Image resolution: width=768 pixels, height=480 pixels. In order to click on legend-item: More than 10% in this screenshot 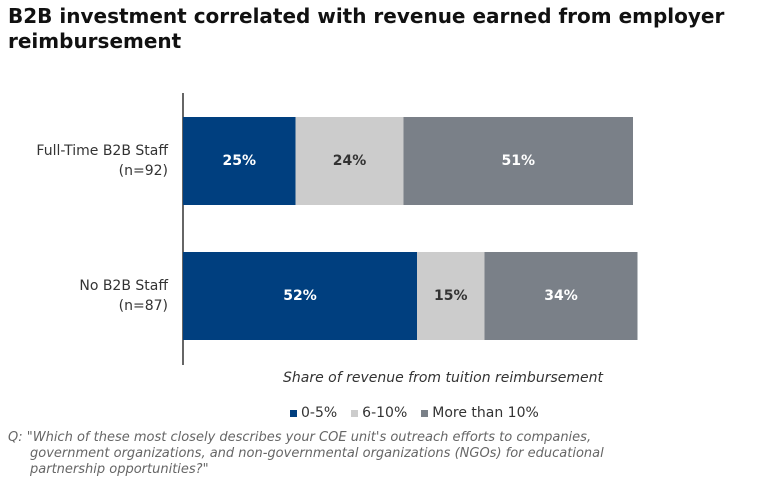, I will do `click(480, 413)`.